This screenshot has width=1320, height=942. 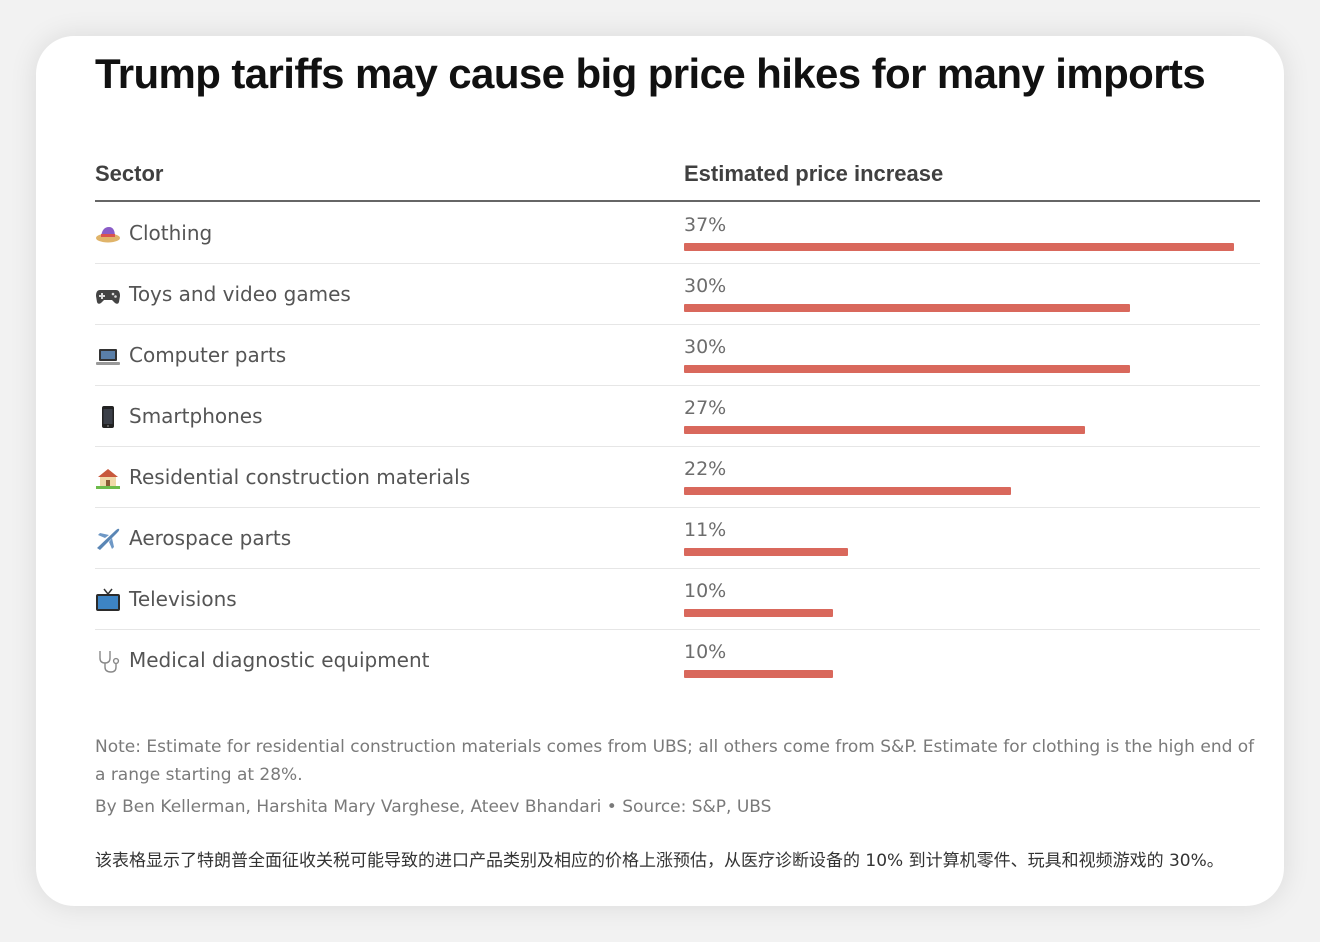 What do you see at coordinates (677, 416) in the screenshot?
I see `table-row: Smartphones 27%` at bounding box center [677, 416].